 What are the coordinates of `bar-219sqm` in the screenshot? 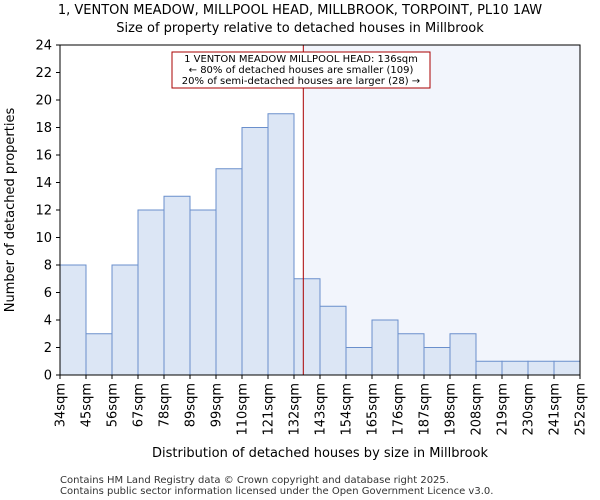 It's located at (515, 368).